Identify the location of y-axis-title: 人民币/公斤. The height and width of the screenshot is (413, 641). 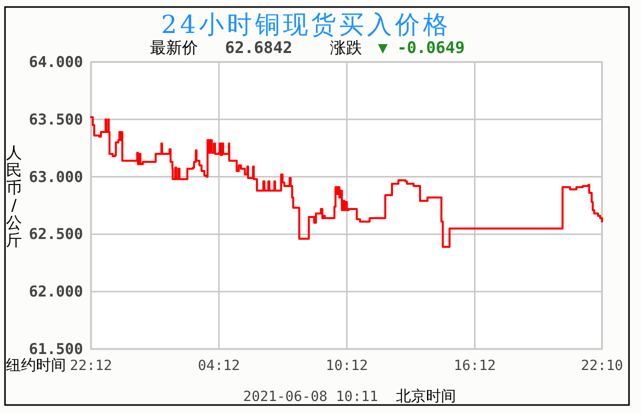
(14, 196).